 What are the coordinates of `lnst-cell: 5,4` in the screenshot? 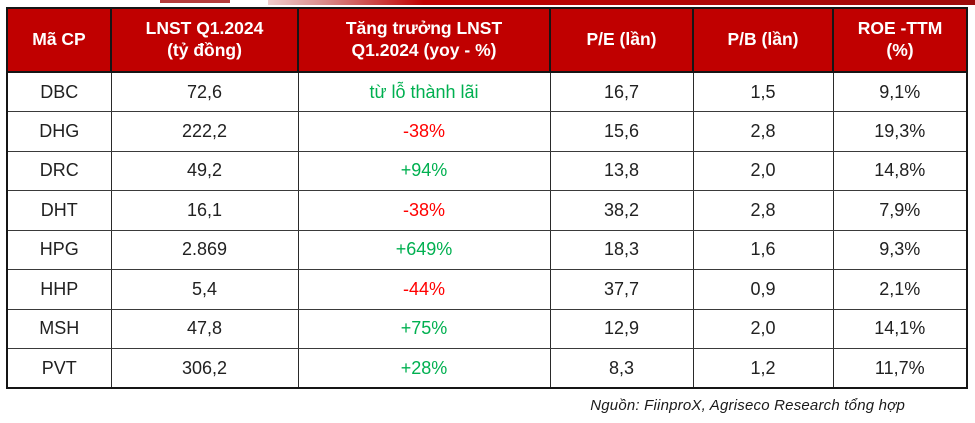 It's located at (204, 289).